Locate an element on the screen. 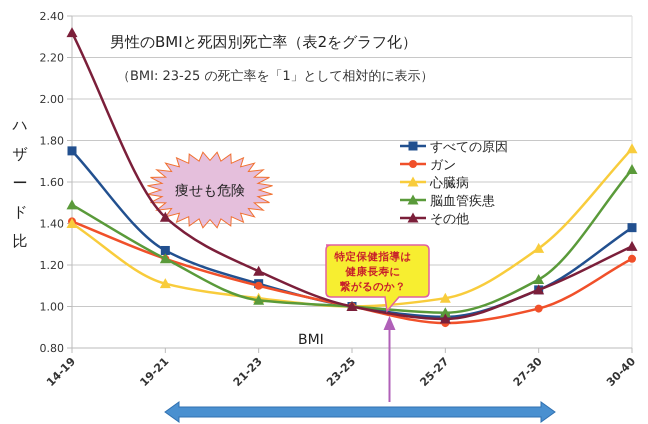 The width and height of the screenshot is (648, 424). y-tick-label: 1.40 is located at coordinates (52, 224).